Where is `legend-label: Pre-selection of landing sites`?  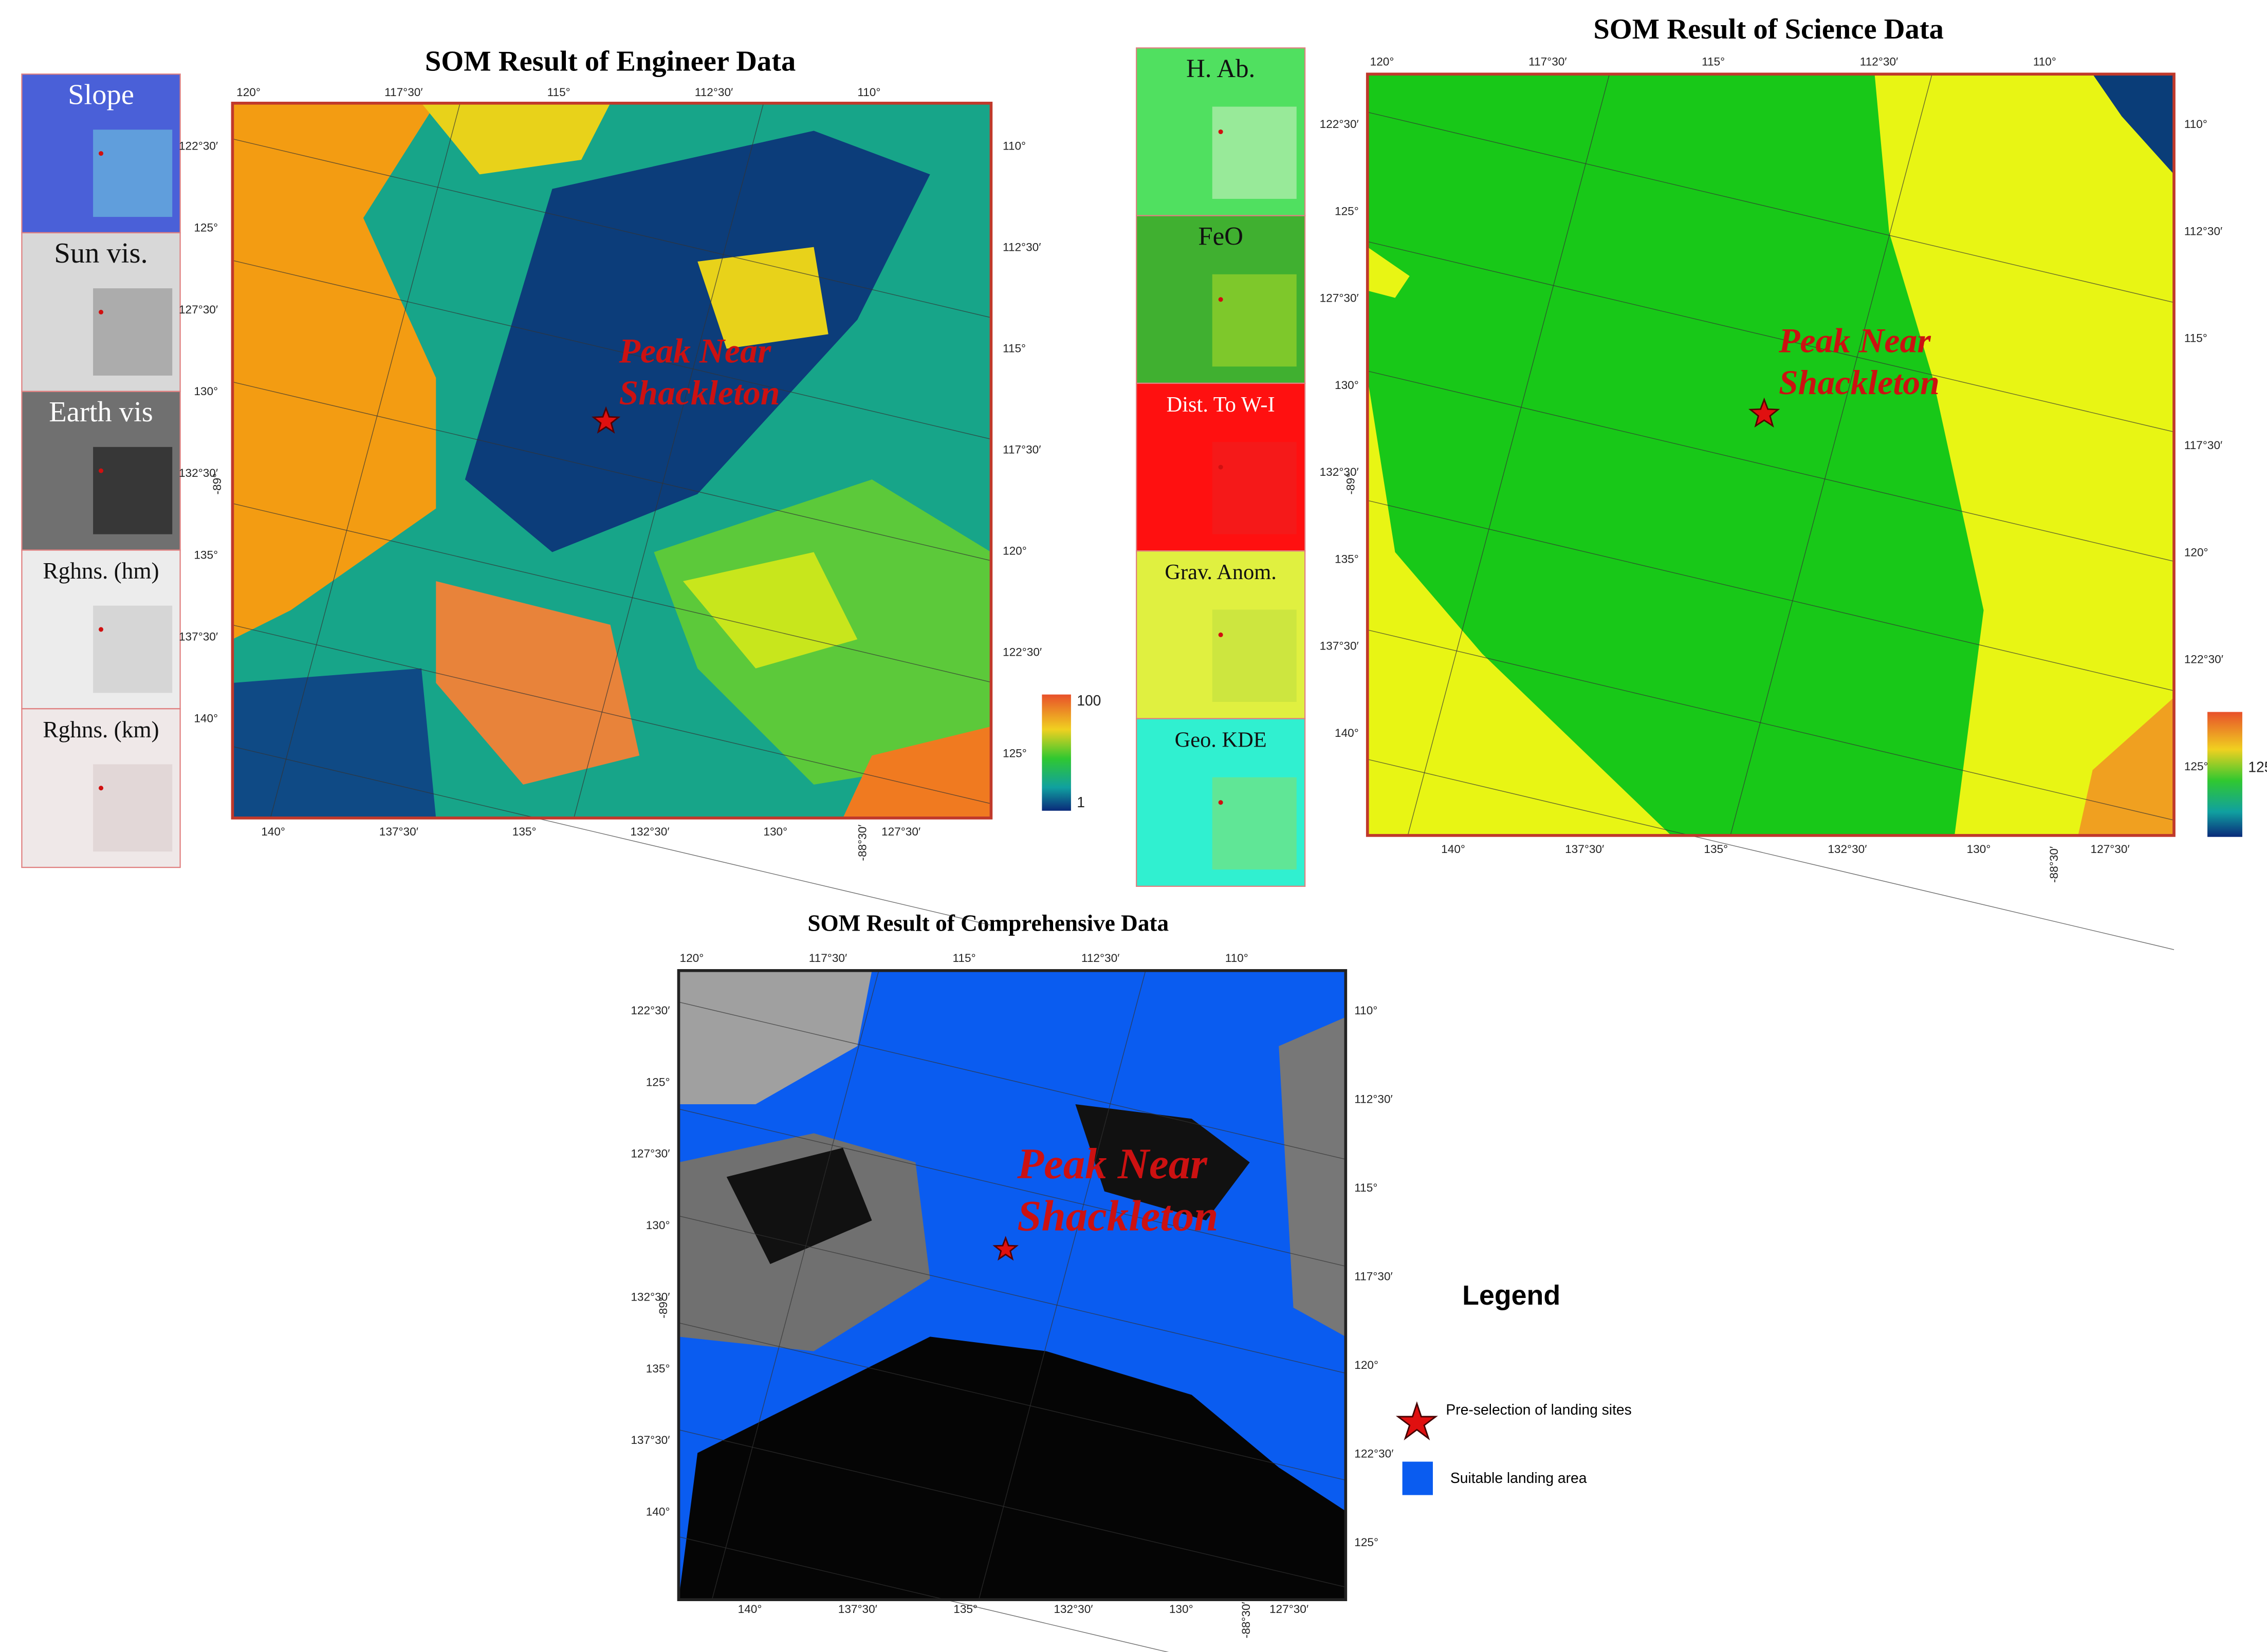 legend-label: Pre-selection of landing sites is located at coordinates (1538, 1409).